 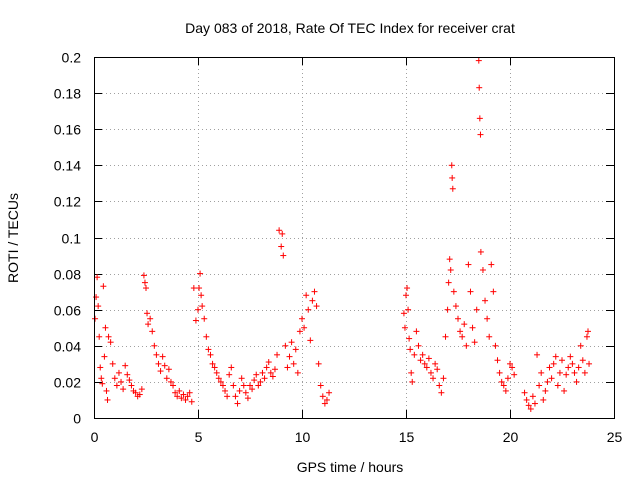 I want to click on y-axis-label: ROTI / TECUs, so click(x=13, y=238).